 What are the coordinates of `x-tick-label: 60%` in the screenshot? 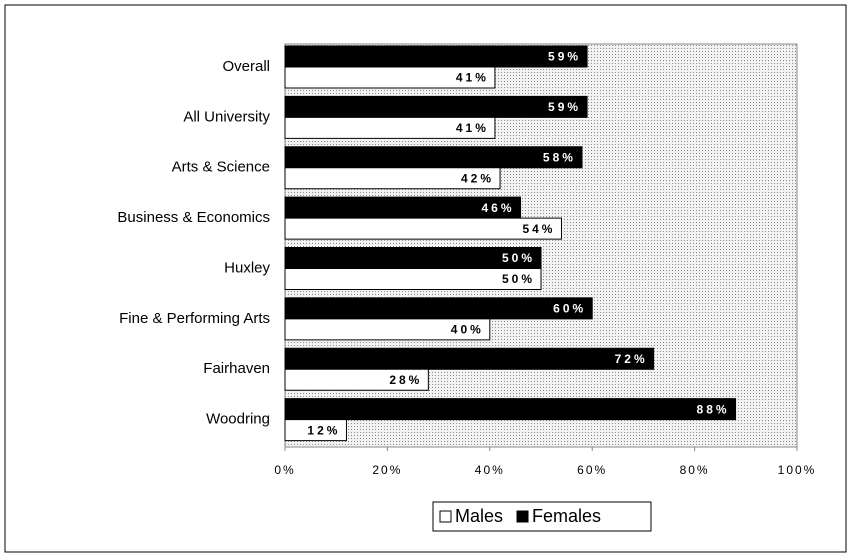 It's located at (592, 470).